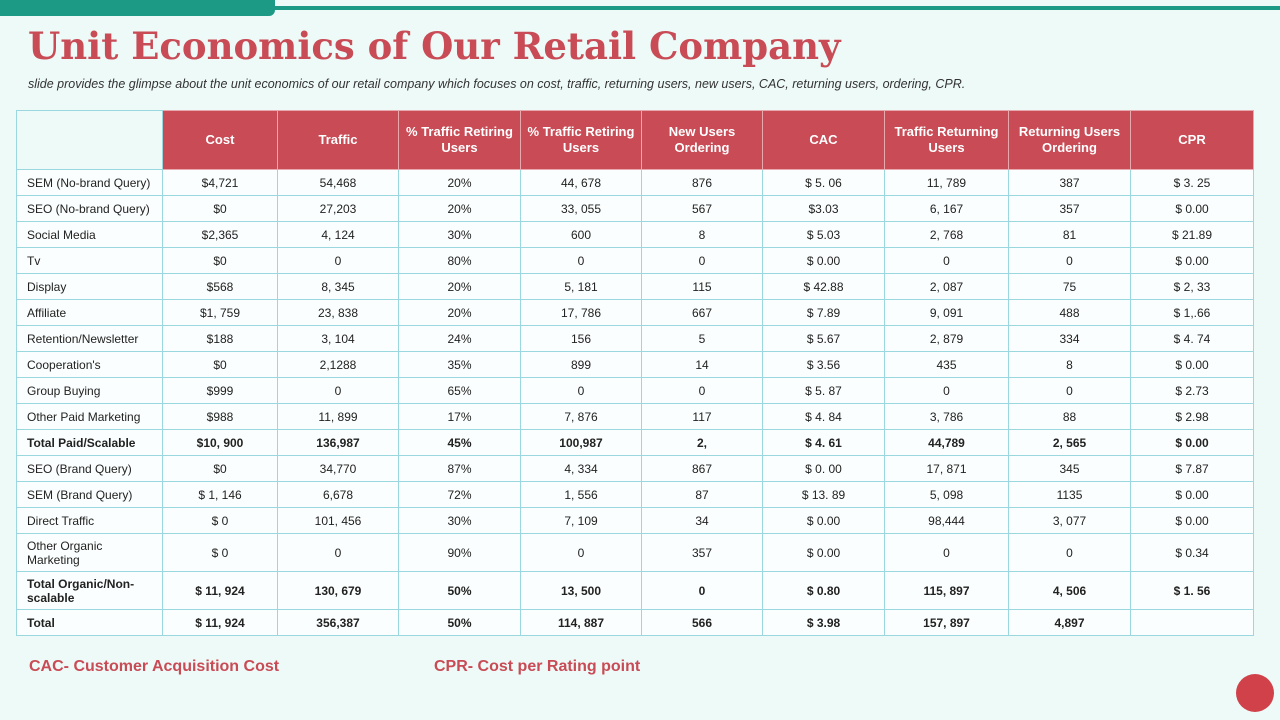  What do you see at coordinates (1069, 208) in the screenshot?
I see `cell-returning-users-ordering: 357` at bounding box center [1069, 208].